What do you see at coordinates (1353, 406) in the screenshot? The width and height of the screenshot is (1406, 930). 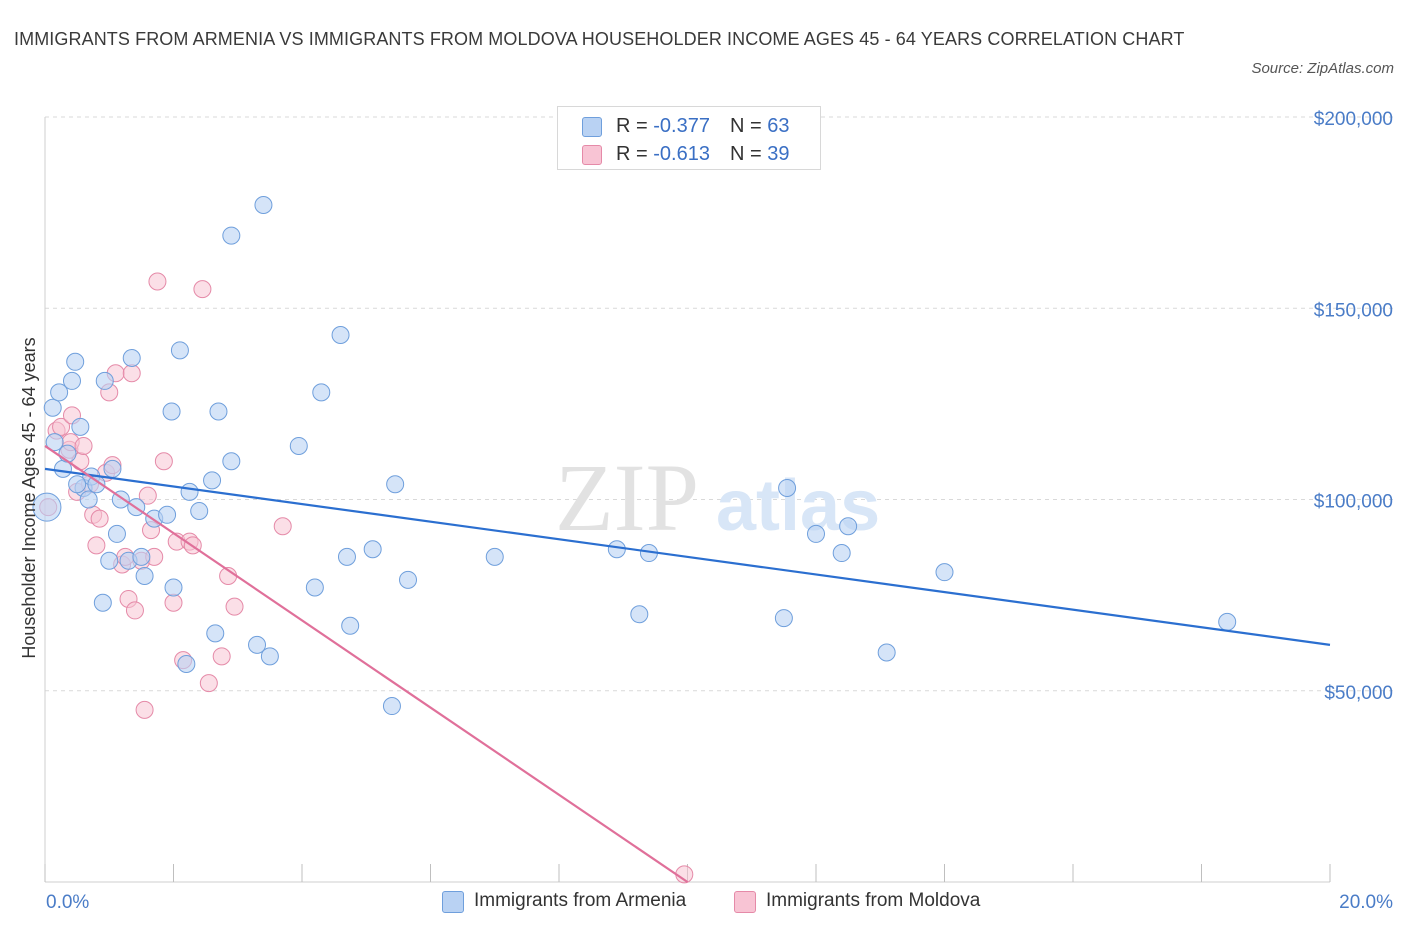 I see `y-tick-labels: $50,000 $100,000 $150,000 $200,000` at bounding box center [1353, 406].